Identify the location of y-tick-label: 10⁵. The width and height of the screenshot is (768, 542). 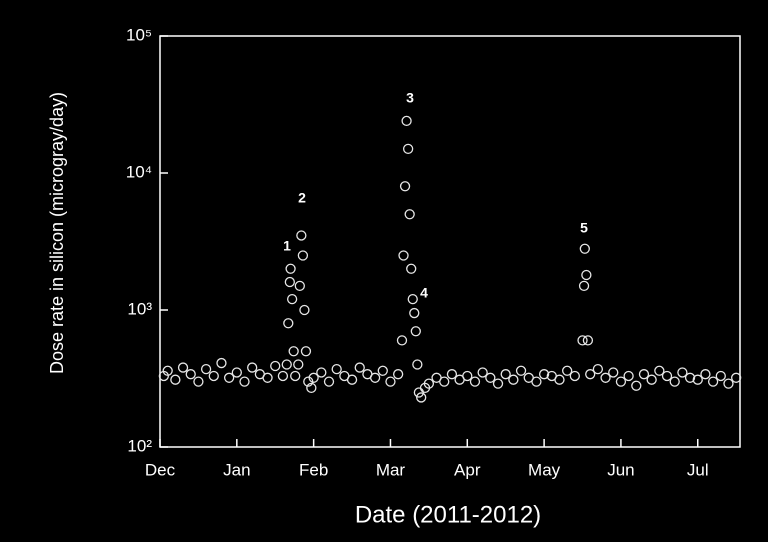
(139, 34).